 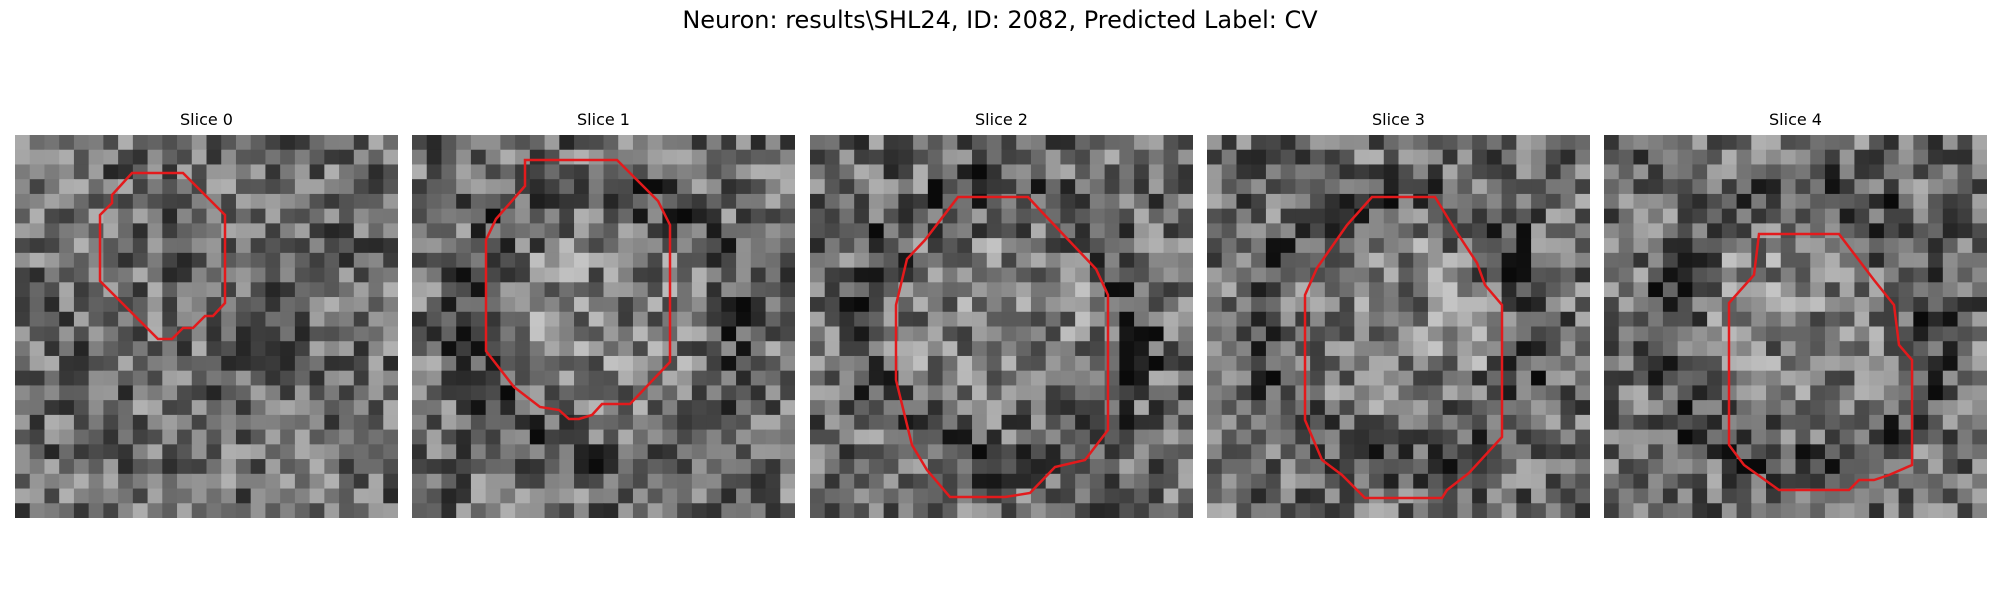 I want to click on slice-title: Slice 1, so click(x=603, y=119).